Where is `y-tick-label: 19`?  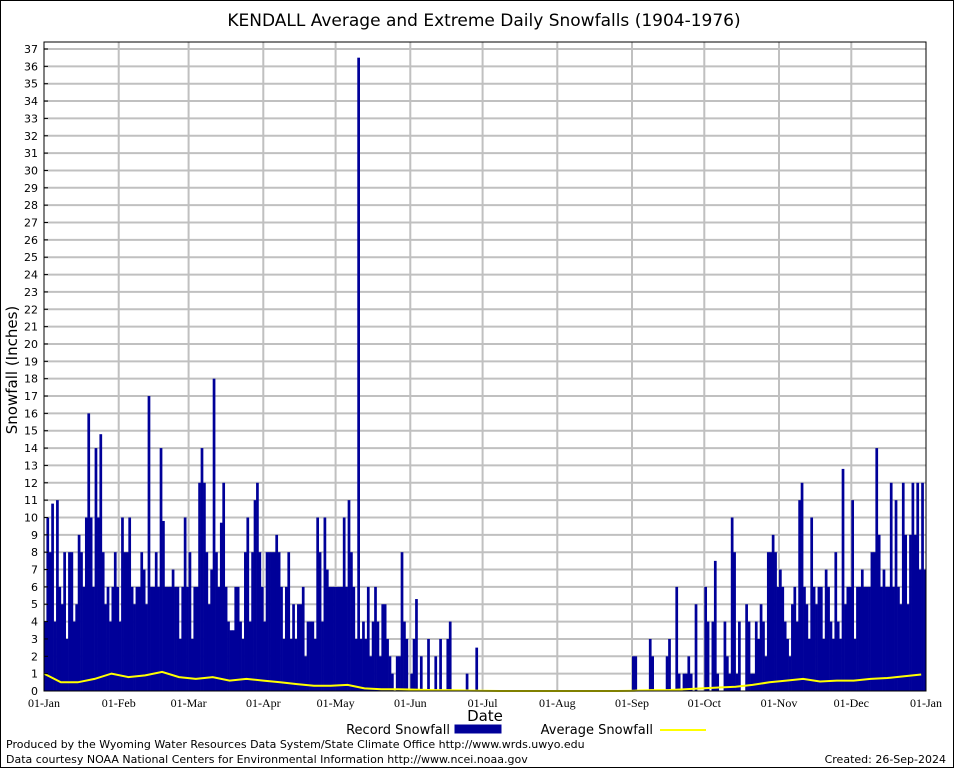
y-tick-label: 19 is located at coordinates (31, 361).